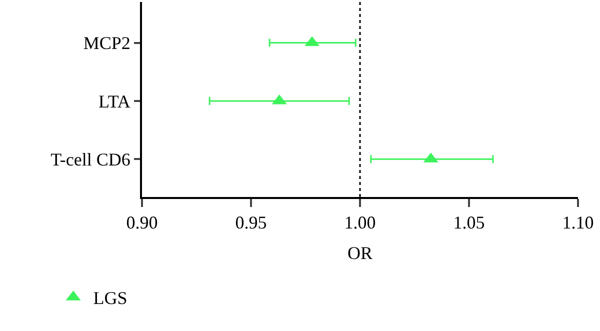  Describe the element at coordinates (578, 222) in the screenshot. I see `x-tick-label: 1.10` at that location.